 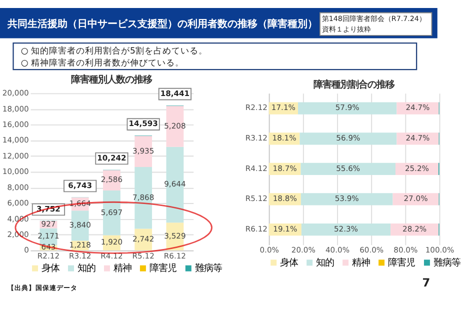 I want to click on y-tick-label: R3.12, so click(x=256, y=138).